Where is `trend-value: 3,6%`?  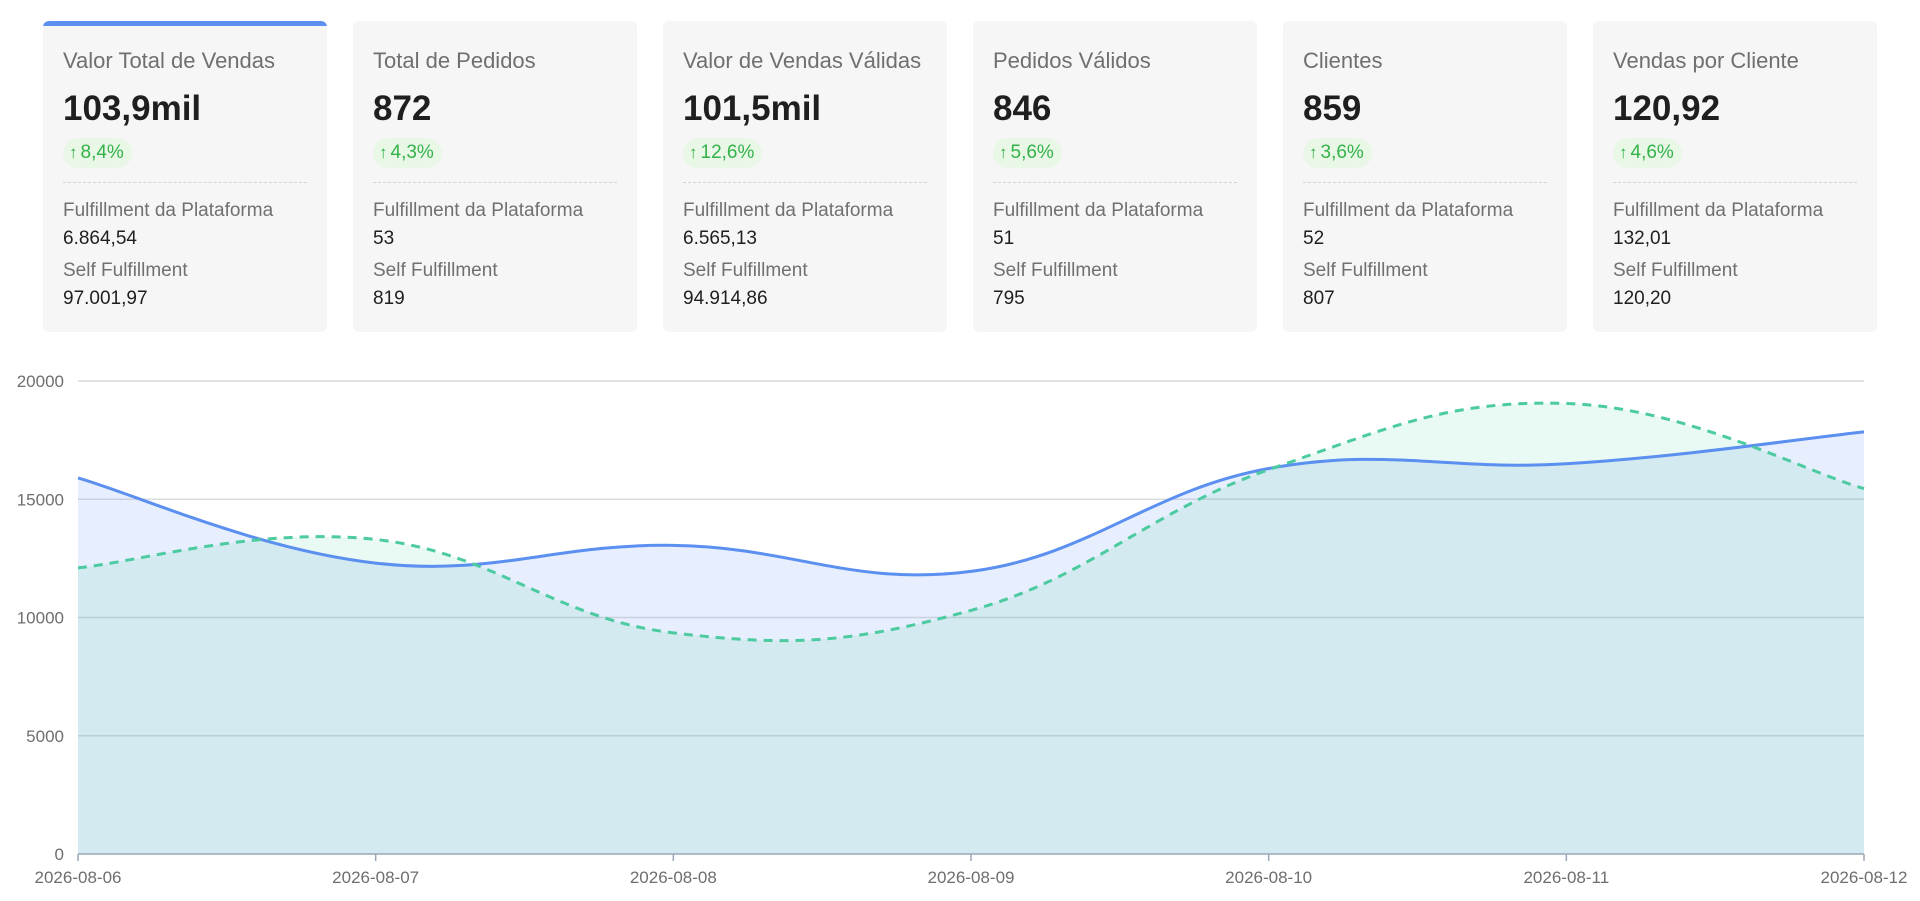 trend-value: 3,6% is located at coordinates (1342, 152).